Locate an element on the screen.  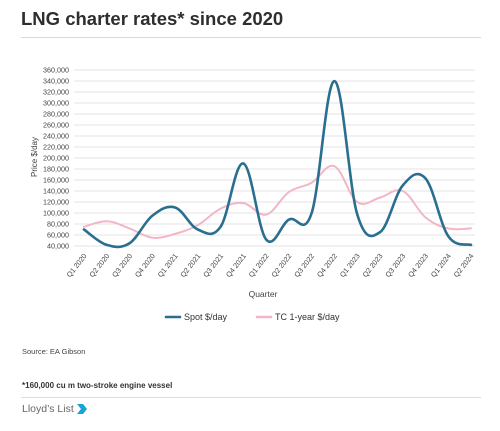
x-axis-label: Quarter is located at coordinates (263, 294).